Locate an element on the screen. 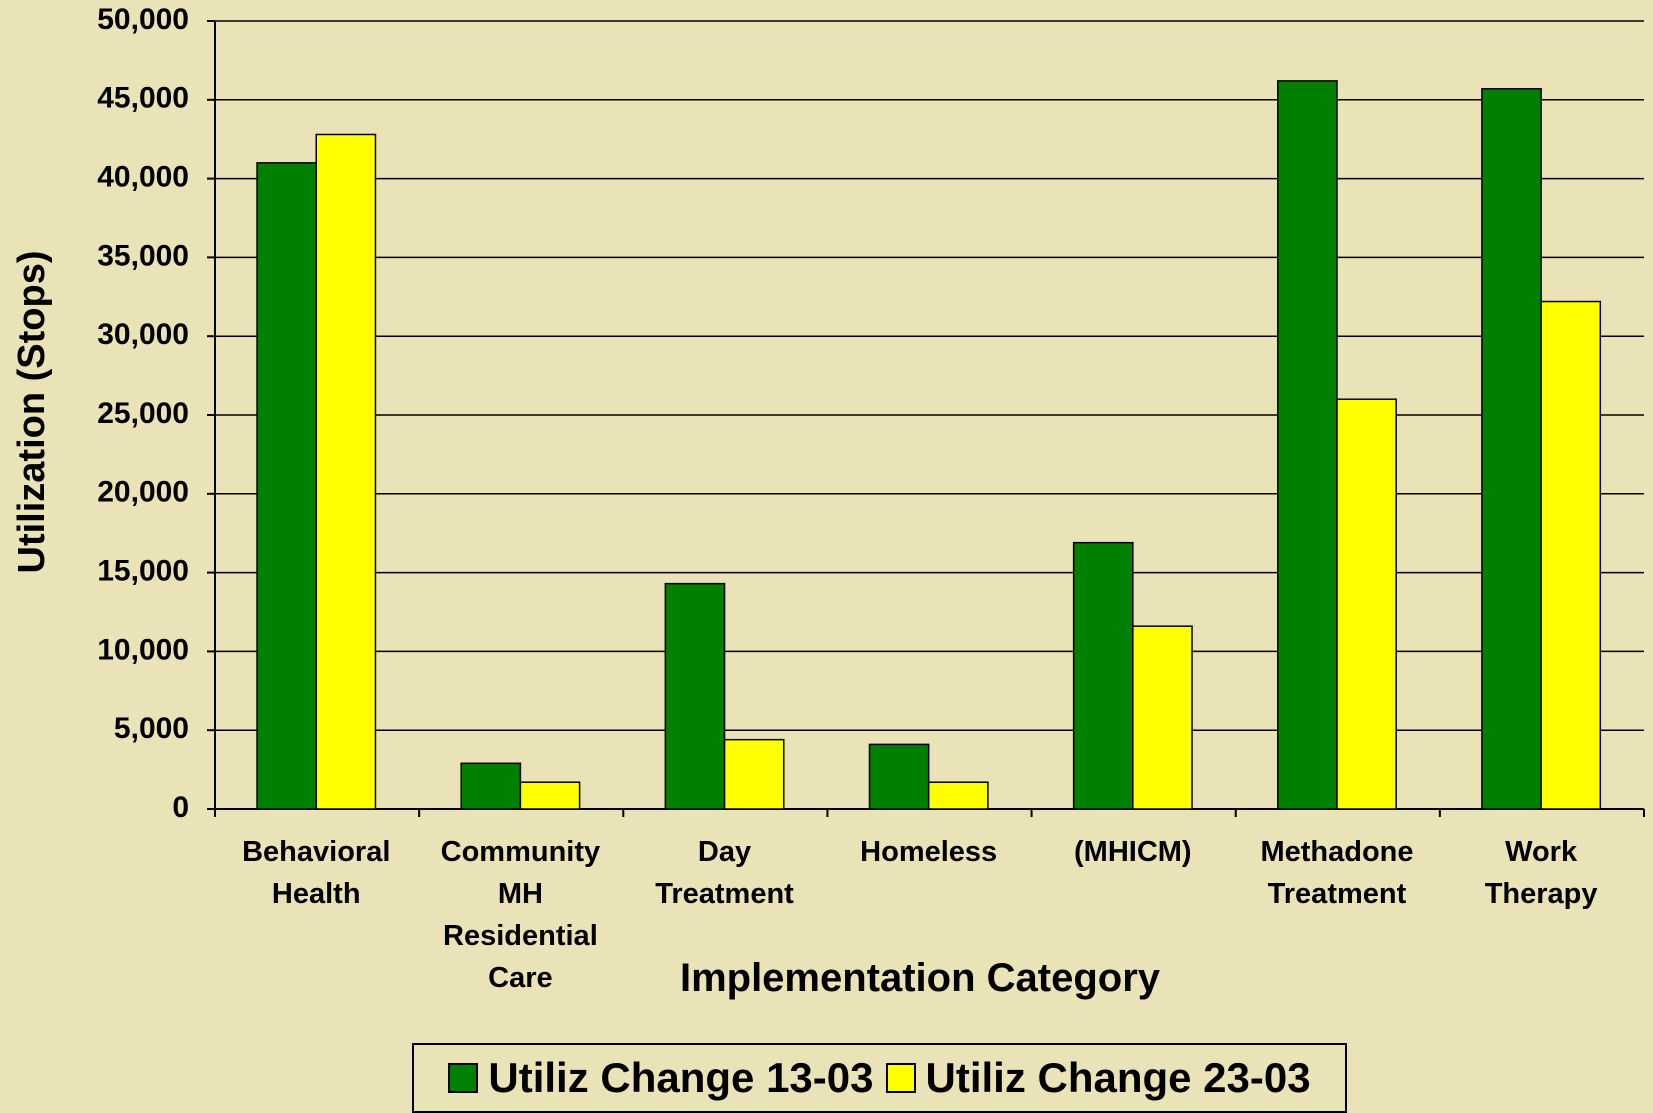  y-tick-label: 40,000 is located at coordinates (143, 177).